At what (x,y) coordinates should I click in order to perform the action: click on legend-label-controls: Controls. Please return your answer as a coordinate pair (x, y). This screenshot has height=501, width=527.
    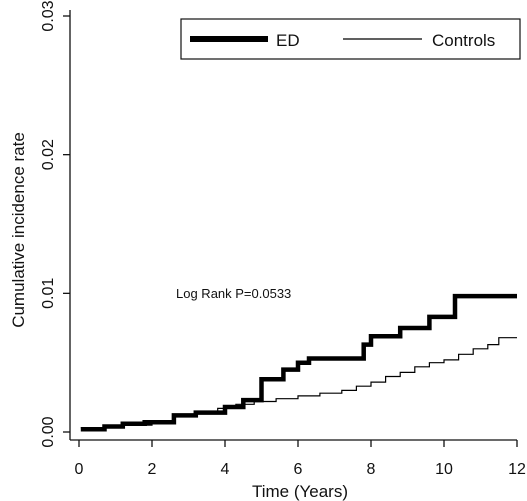
    Looking at the image, I should click on (463, 40).